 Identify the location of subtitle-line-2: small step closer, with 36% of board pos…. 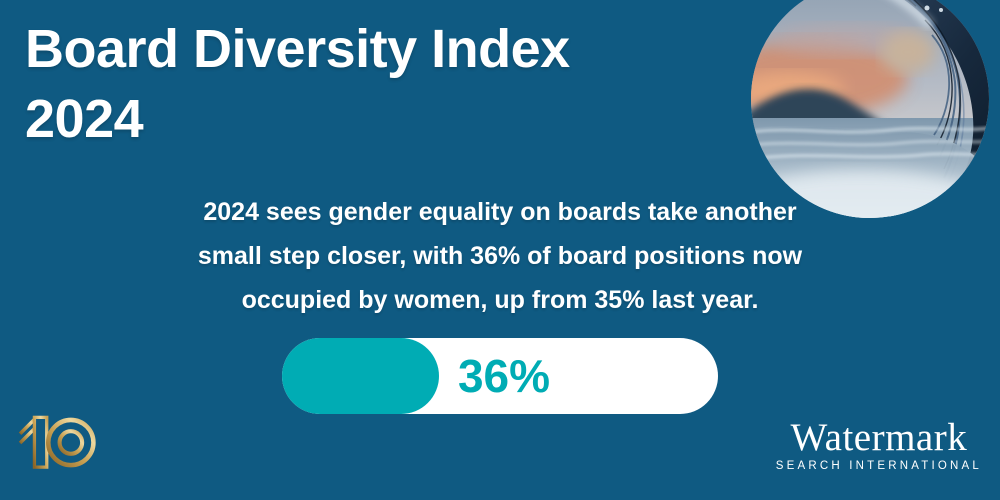
(500, 256).